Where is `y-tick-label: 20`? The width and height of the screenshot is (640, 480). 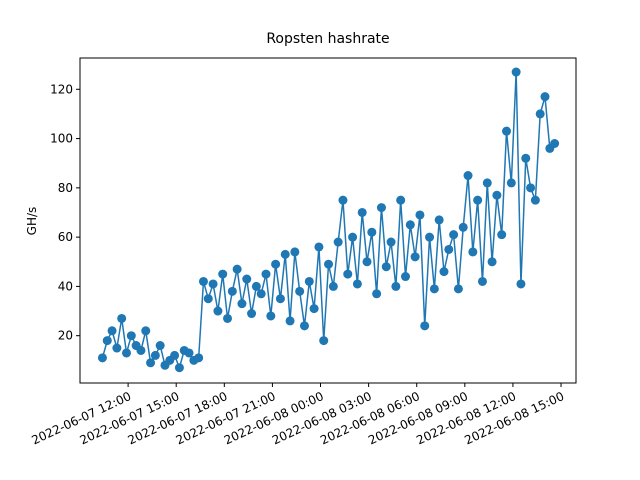 y-tick-label: 20 is located at coordinates (65, 336).